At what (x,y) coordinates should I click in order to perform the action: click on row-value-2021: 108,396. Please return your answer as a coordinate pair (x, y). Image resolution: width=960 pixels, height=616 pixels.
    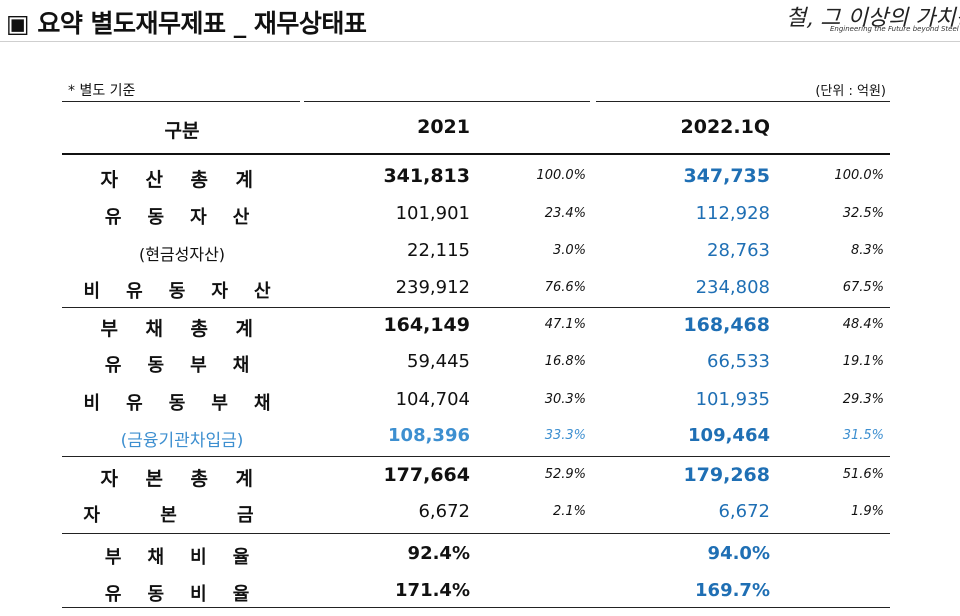
    Looking at the image, I should click on (429, 435).